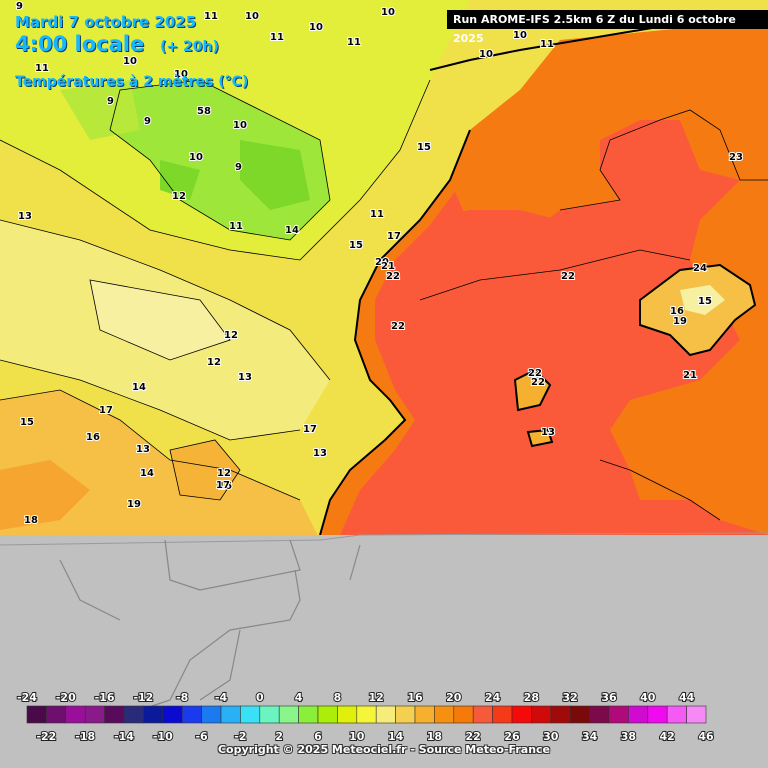 This screenshot has width=768, height=768. What do you see at coordinates (220, 160) in the screenshot?
I see `isotherm-cold` at bounding box center [220, 160].